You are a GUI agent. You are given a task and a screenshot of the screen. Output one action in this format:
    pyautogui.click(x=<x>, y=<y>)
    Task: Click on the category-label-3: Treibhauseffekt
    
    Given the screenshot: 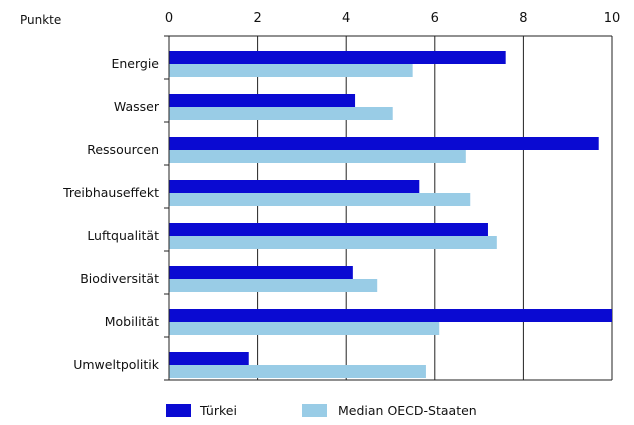 What is the action you would take?
    pyautogui.click(x=110, y=192)
    